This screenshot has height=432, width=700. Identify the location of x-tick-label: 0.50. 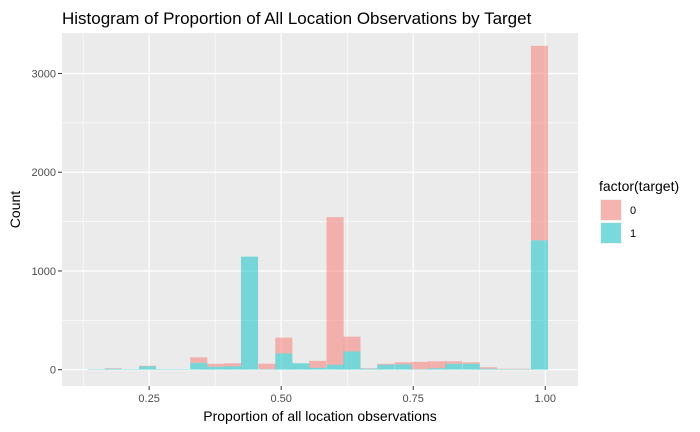
(280, 399).